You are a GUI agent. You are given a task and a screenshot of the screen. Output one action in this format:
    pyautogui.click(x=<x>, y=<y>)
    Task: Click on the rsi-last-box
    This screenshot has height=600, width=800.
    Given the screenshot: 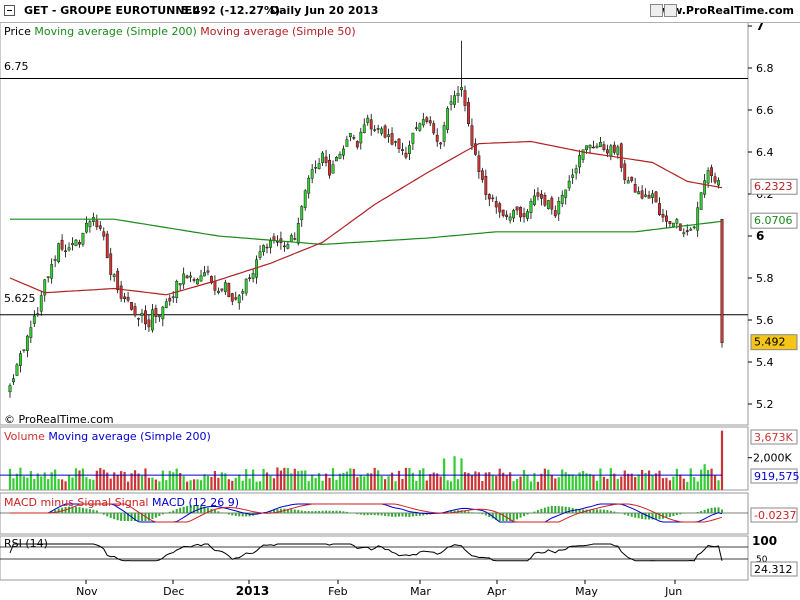 What is the action you would take?
    pyautogui.click(x=774, y=569)
    